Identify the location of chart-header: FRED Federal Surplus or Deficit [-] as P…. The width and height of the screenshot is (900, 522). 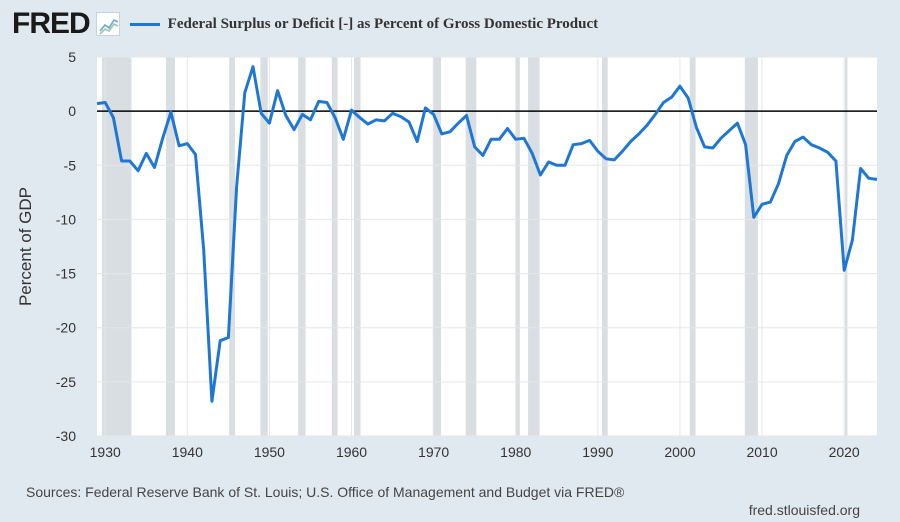
(305, 24).